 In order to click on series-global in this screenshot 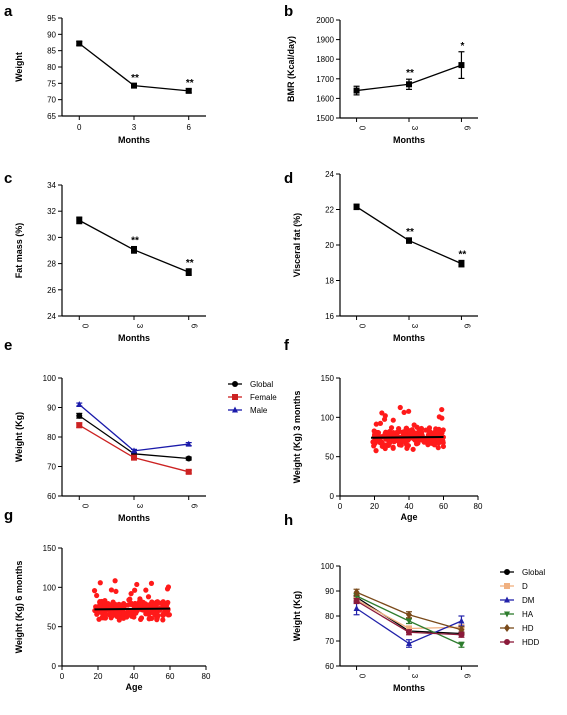, I will do `click(134, 437)`.